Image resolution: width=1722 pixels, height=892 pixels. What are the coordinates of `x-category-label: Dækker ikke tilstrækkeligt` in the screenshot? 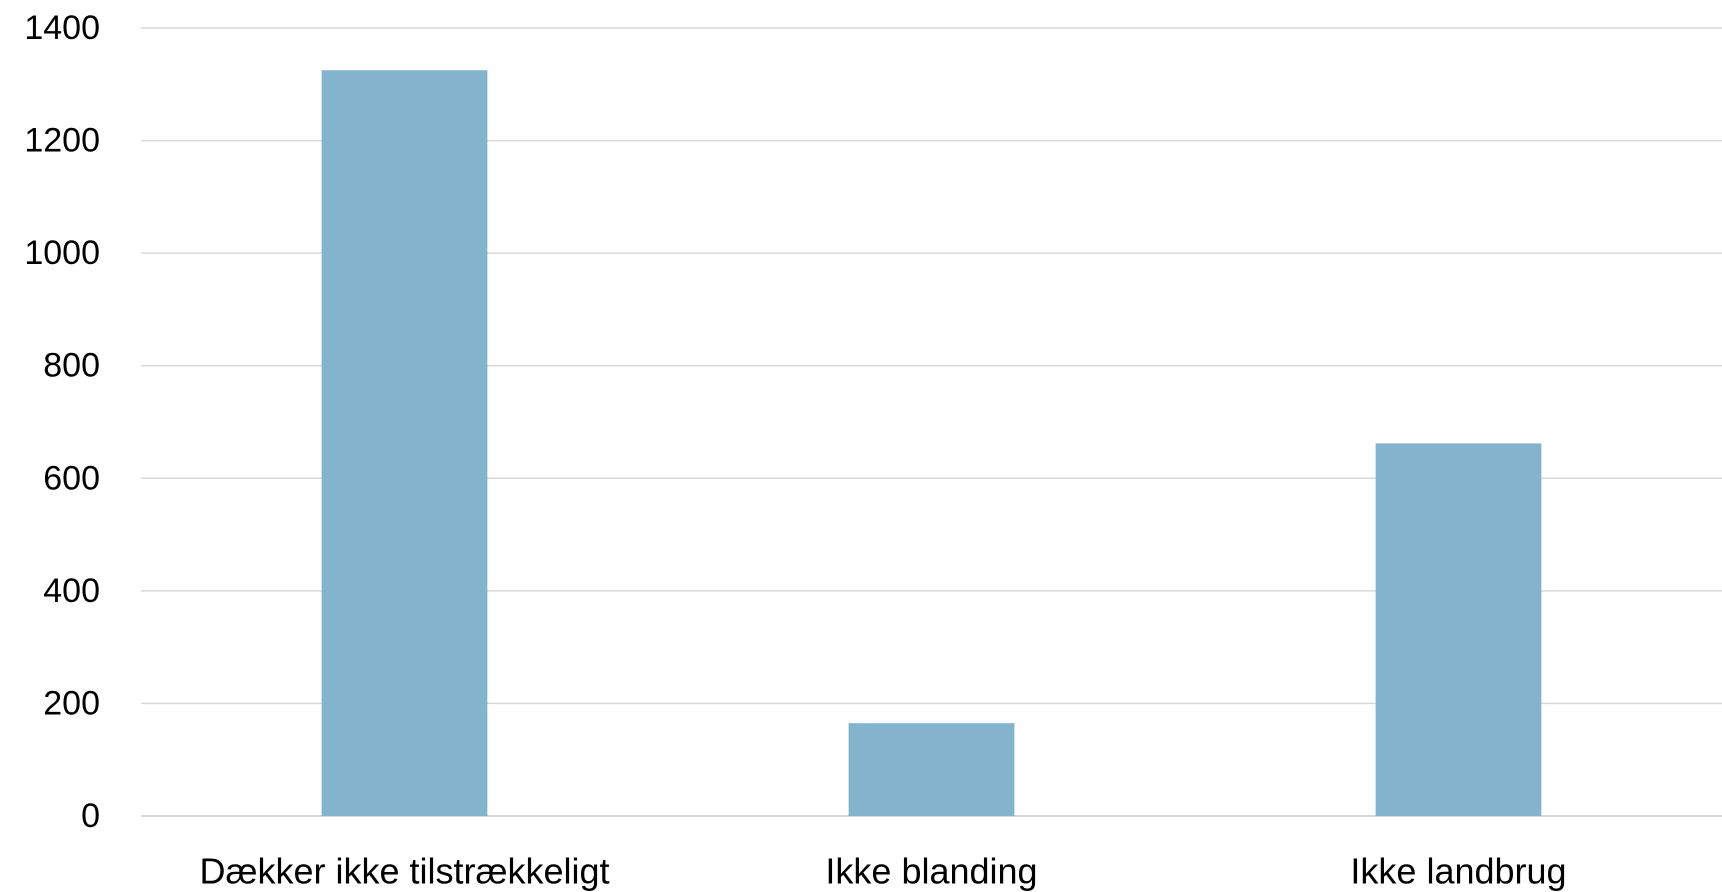 It's located at (404, 871).